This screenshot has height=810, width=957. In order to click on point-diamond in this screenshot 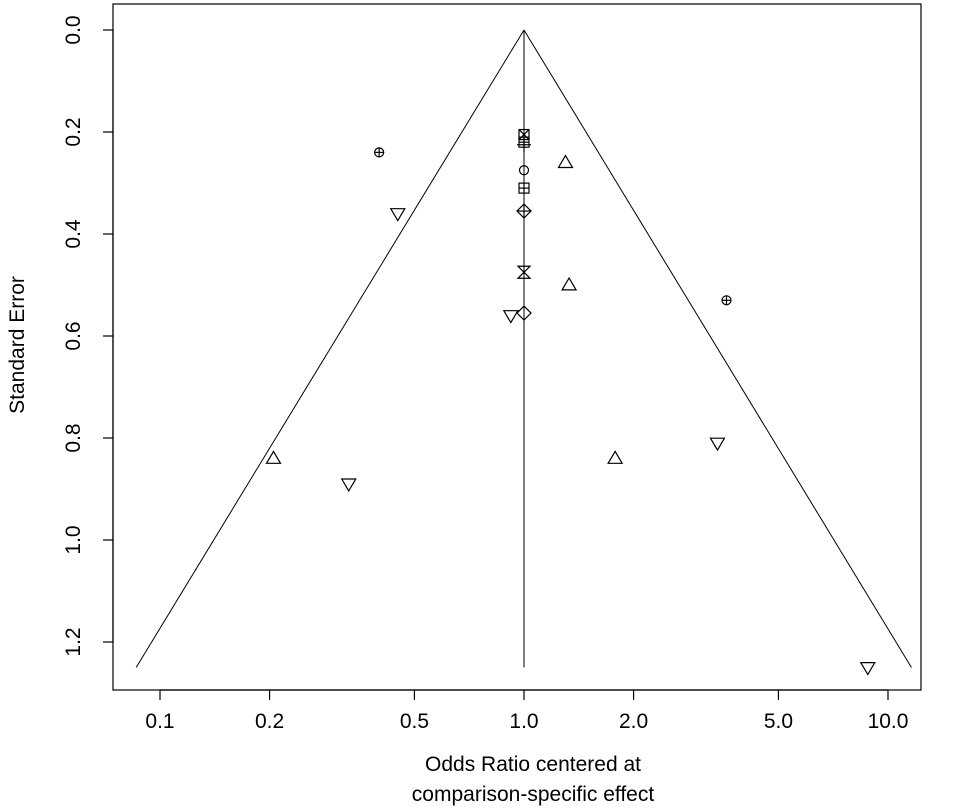, I will do `click(524, 313)`.